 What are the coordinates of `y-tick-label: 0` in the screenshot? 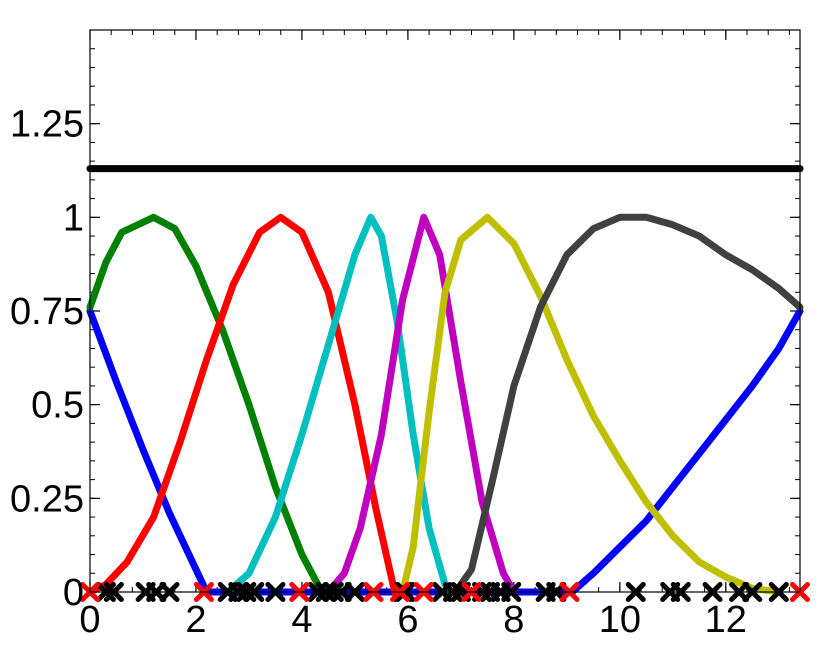 It's located at (73, 593).